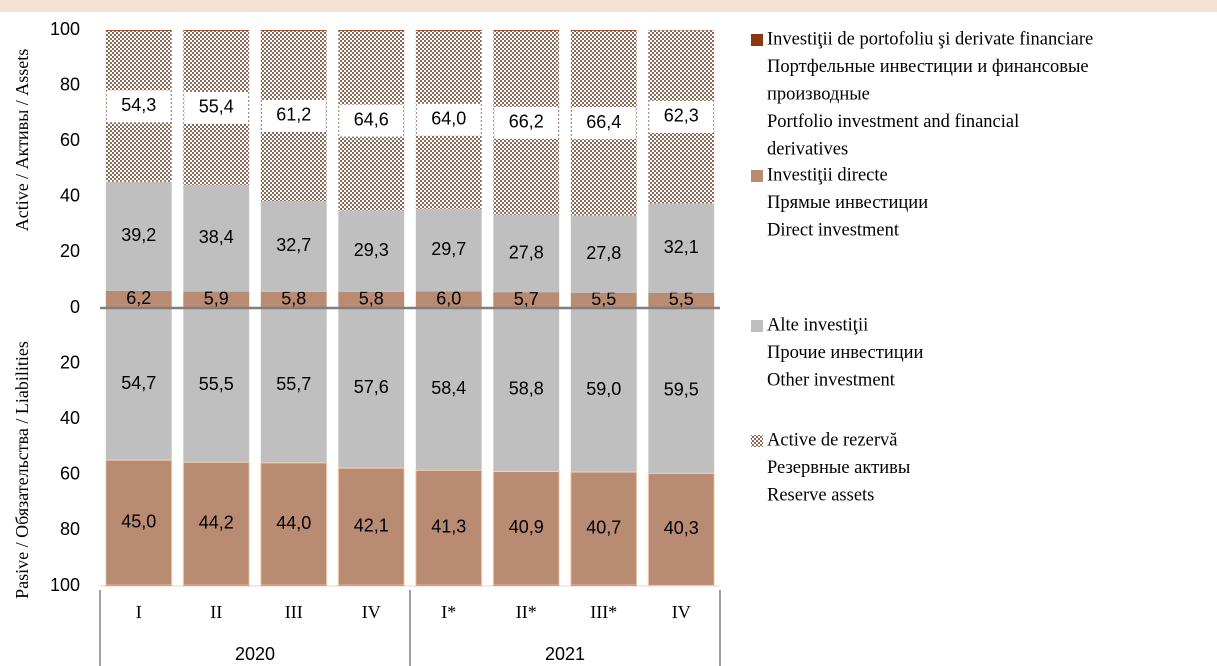  Describe the element at coordinates (817, 325) in the screenshot. I see `legend-label: Alte investiţii` at that location.